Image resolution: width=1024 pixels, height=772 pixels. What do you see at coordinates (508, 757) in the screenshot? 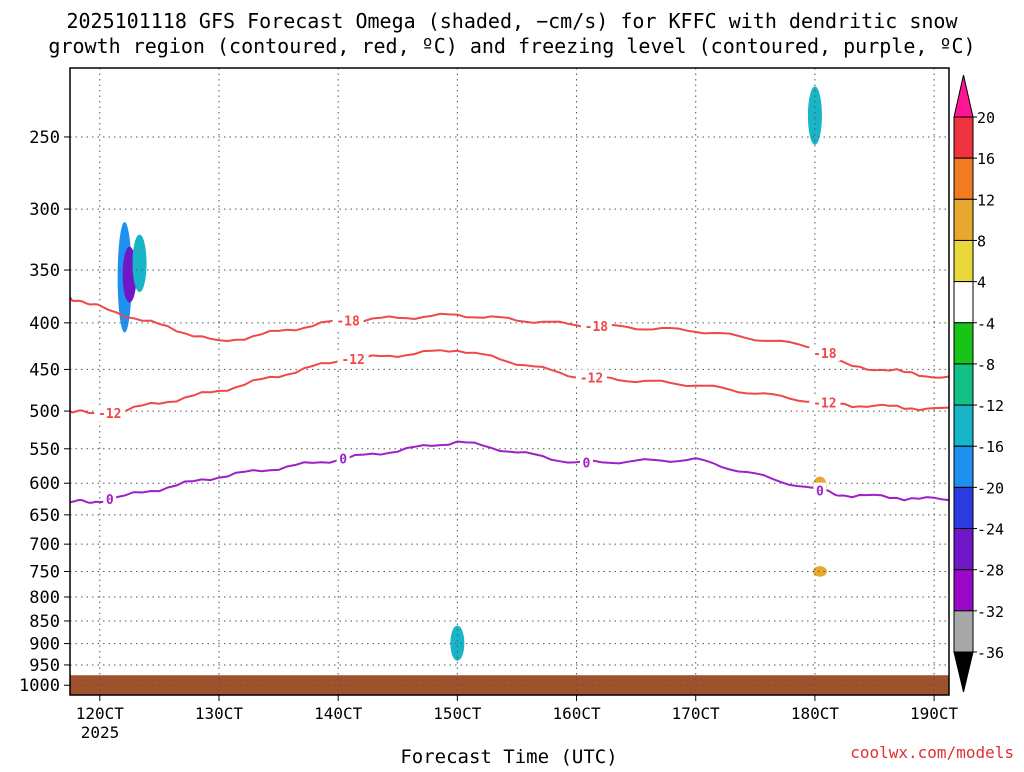
I see `x-axis-title: Forecast Time (UTC)` at bounding box center [508, 757].